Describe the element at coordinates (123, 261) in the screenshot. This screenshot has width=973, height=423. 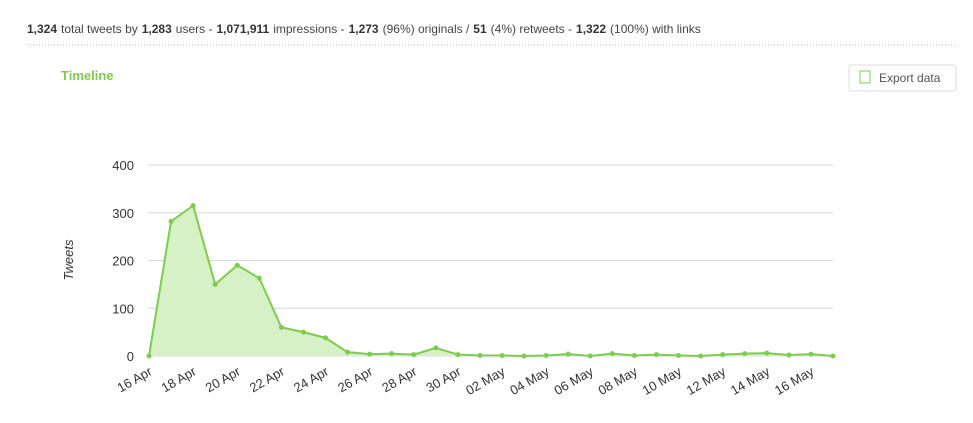
I see `y-tick-label: 200` at that location.